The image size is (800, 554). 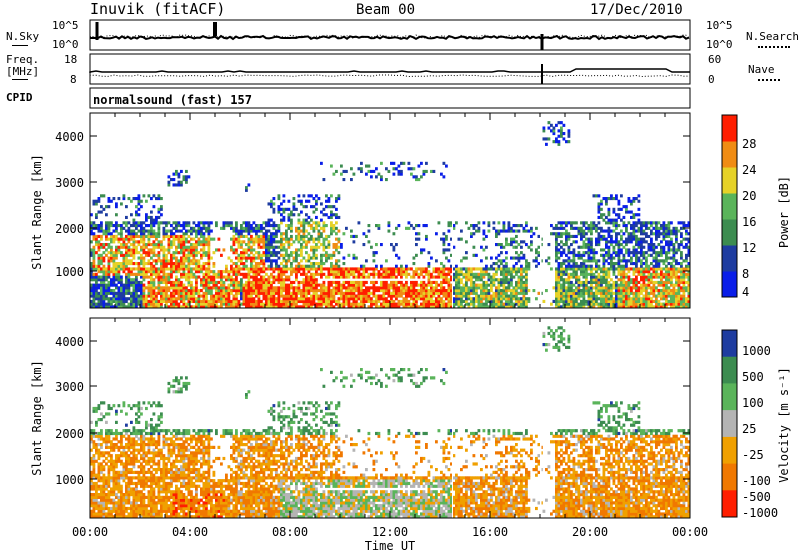 I want to click on nave-tick-low: 0, so click(x=711, y=79).